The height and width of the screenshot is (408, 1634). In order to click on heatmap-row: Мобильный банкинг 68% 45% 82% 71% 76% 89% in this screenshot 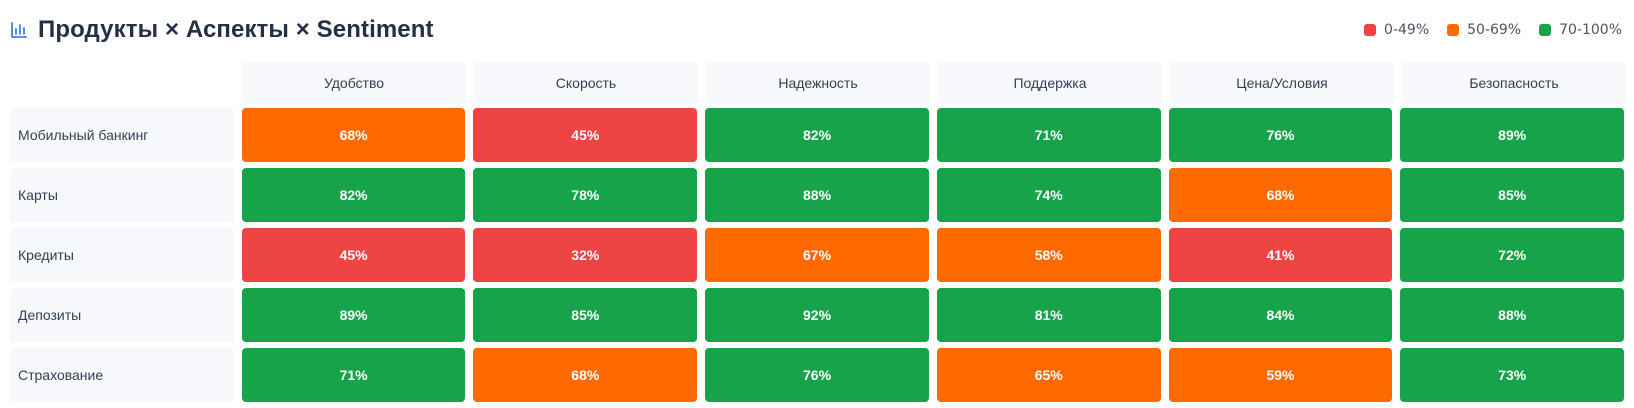, I will do `click(817, 135)`.